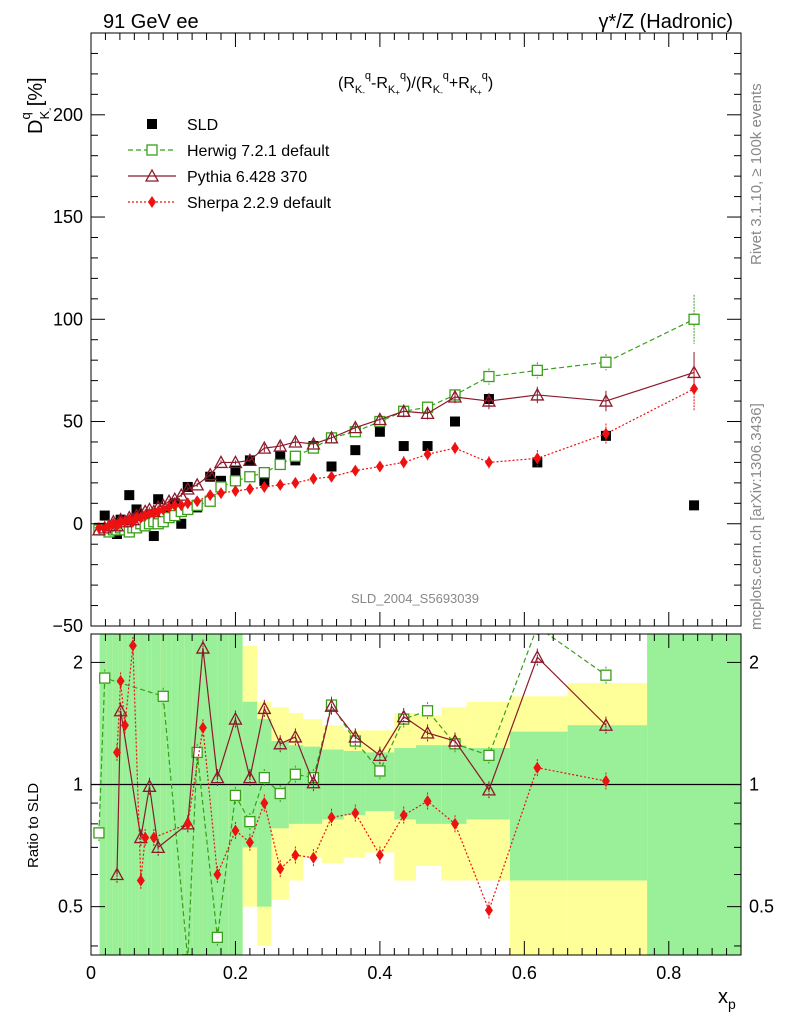 The width and height of the screenshot is (786, 1024). Describe the element at coordinates (668, 973) in the screenshot. I see `x-tick-label: 0.8` at that location.